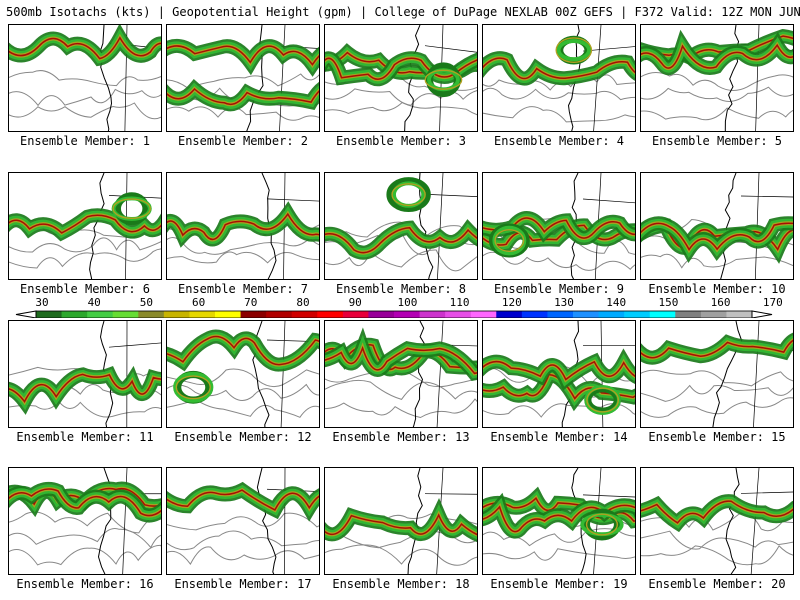  I want to click on ensemble-member-label: Ensemble Member: 5, so click(717, 141).